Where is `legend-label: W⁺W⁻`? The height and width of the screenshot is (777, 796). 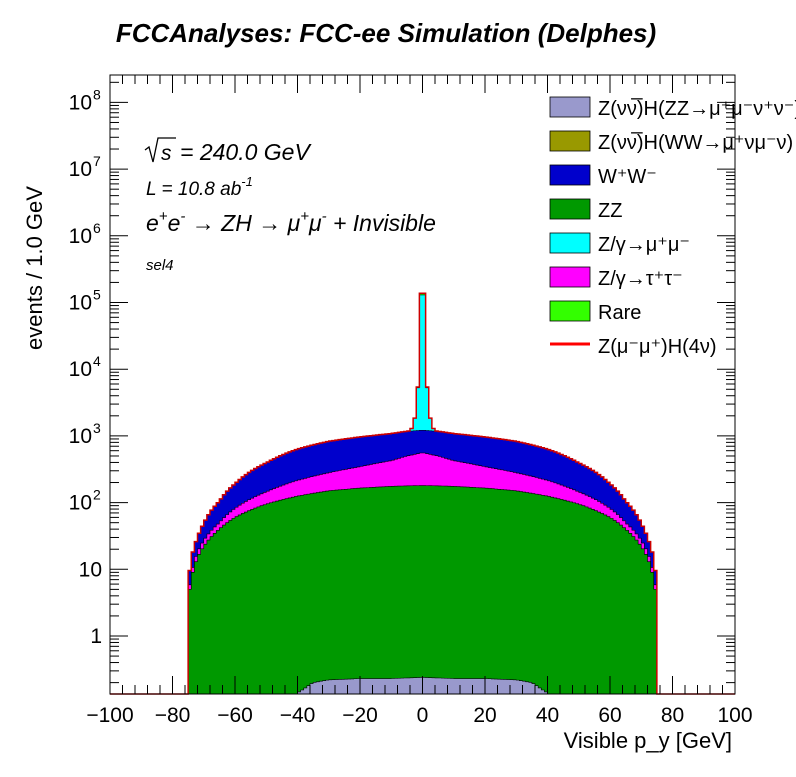 legend-label: W⁺W⁻ is located at coordinates (627, 177).